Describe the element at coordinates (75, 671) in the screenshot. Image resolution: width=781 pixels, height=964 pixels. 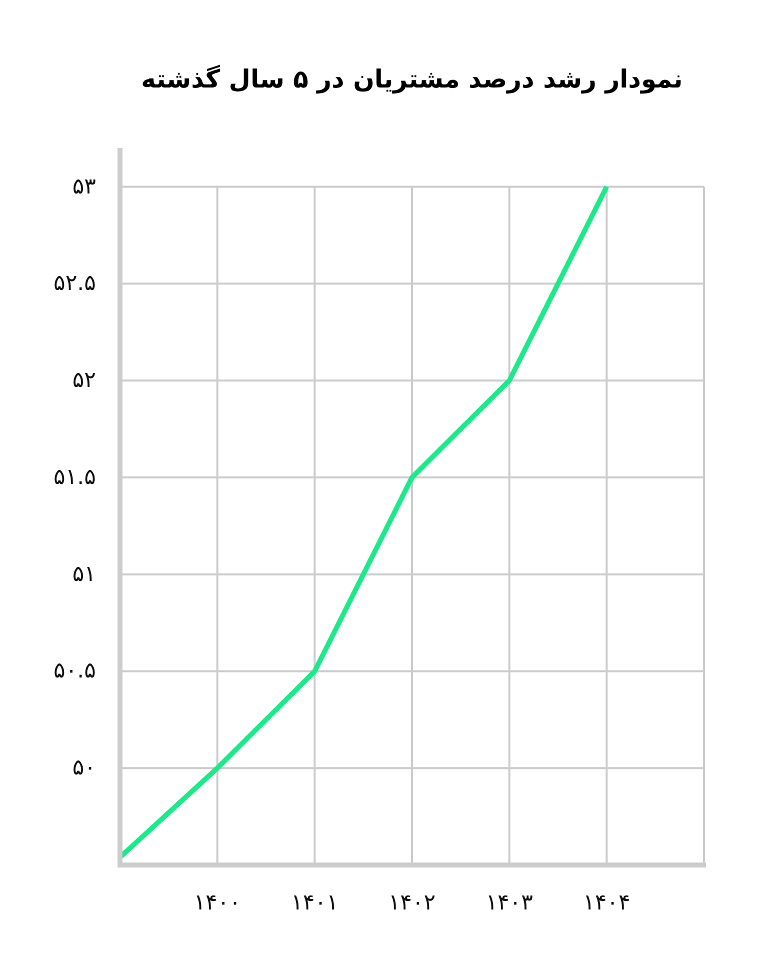
I see `y-tick-label: ۵۰.۵` at that location.